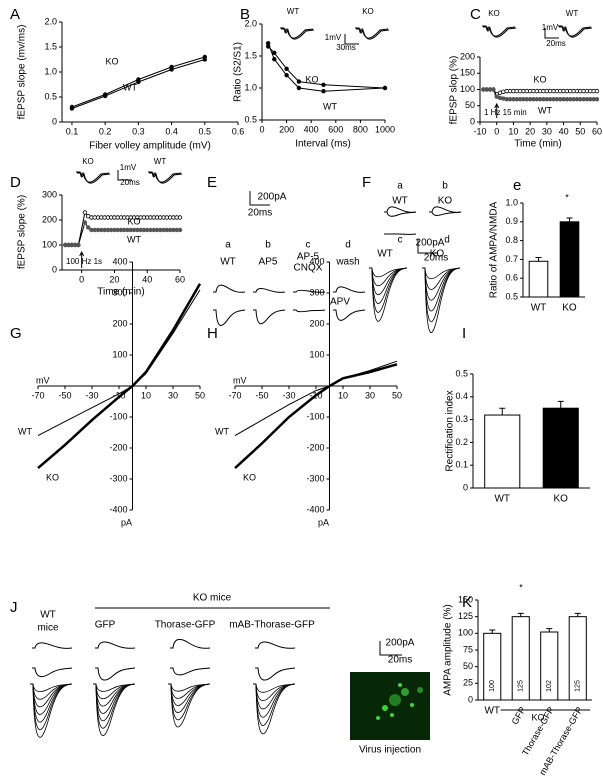 Image resolution: width=603 pixels, height=783 pixels. What do you see at coordinates (461, 442) in the screenshot?
I see `y-tick-label: 0.2` at bounding box center [461, 442].